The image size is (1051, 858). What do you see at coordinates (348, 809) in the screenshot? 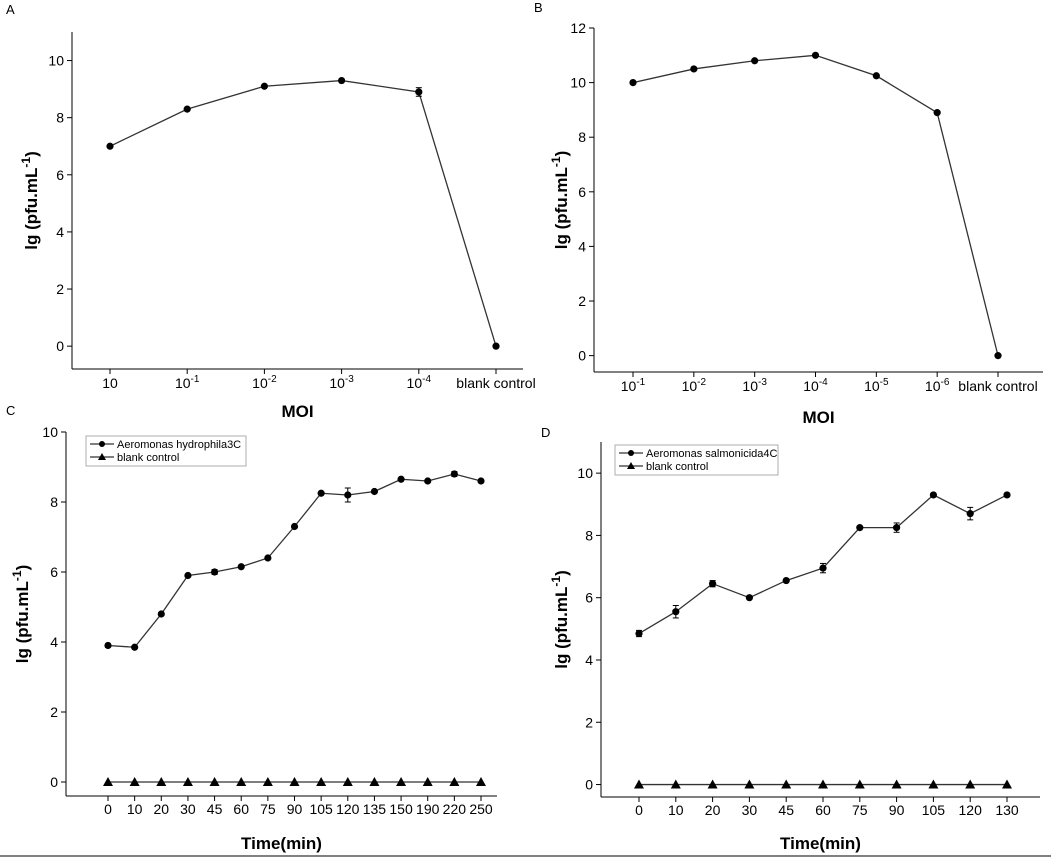
I see `x-tick-label: 120` at bounding box center [348, 809].